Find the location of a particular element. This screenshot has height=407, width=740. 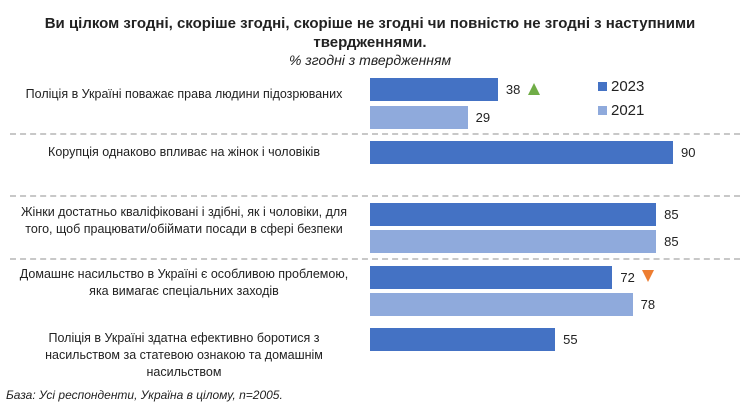

data-label: 38 is located at coordinates (513, 89).